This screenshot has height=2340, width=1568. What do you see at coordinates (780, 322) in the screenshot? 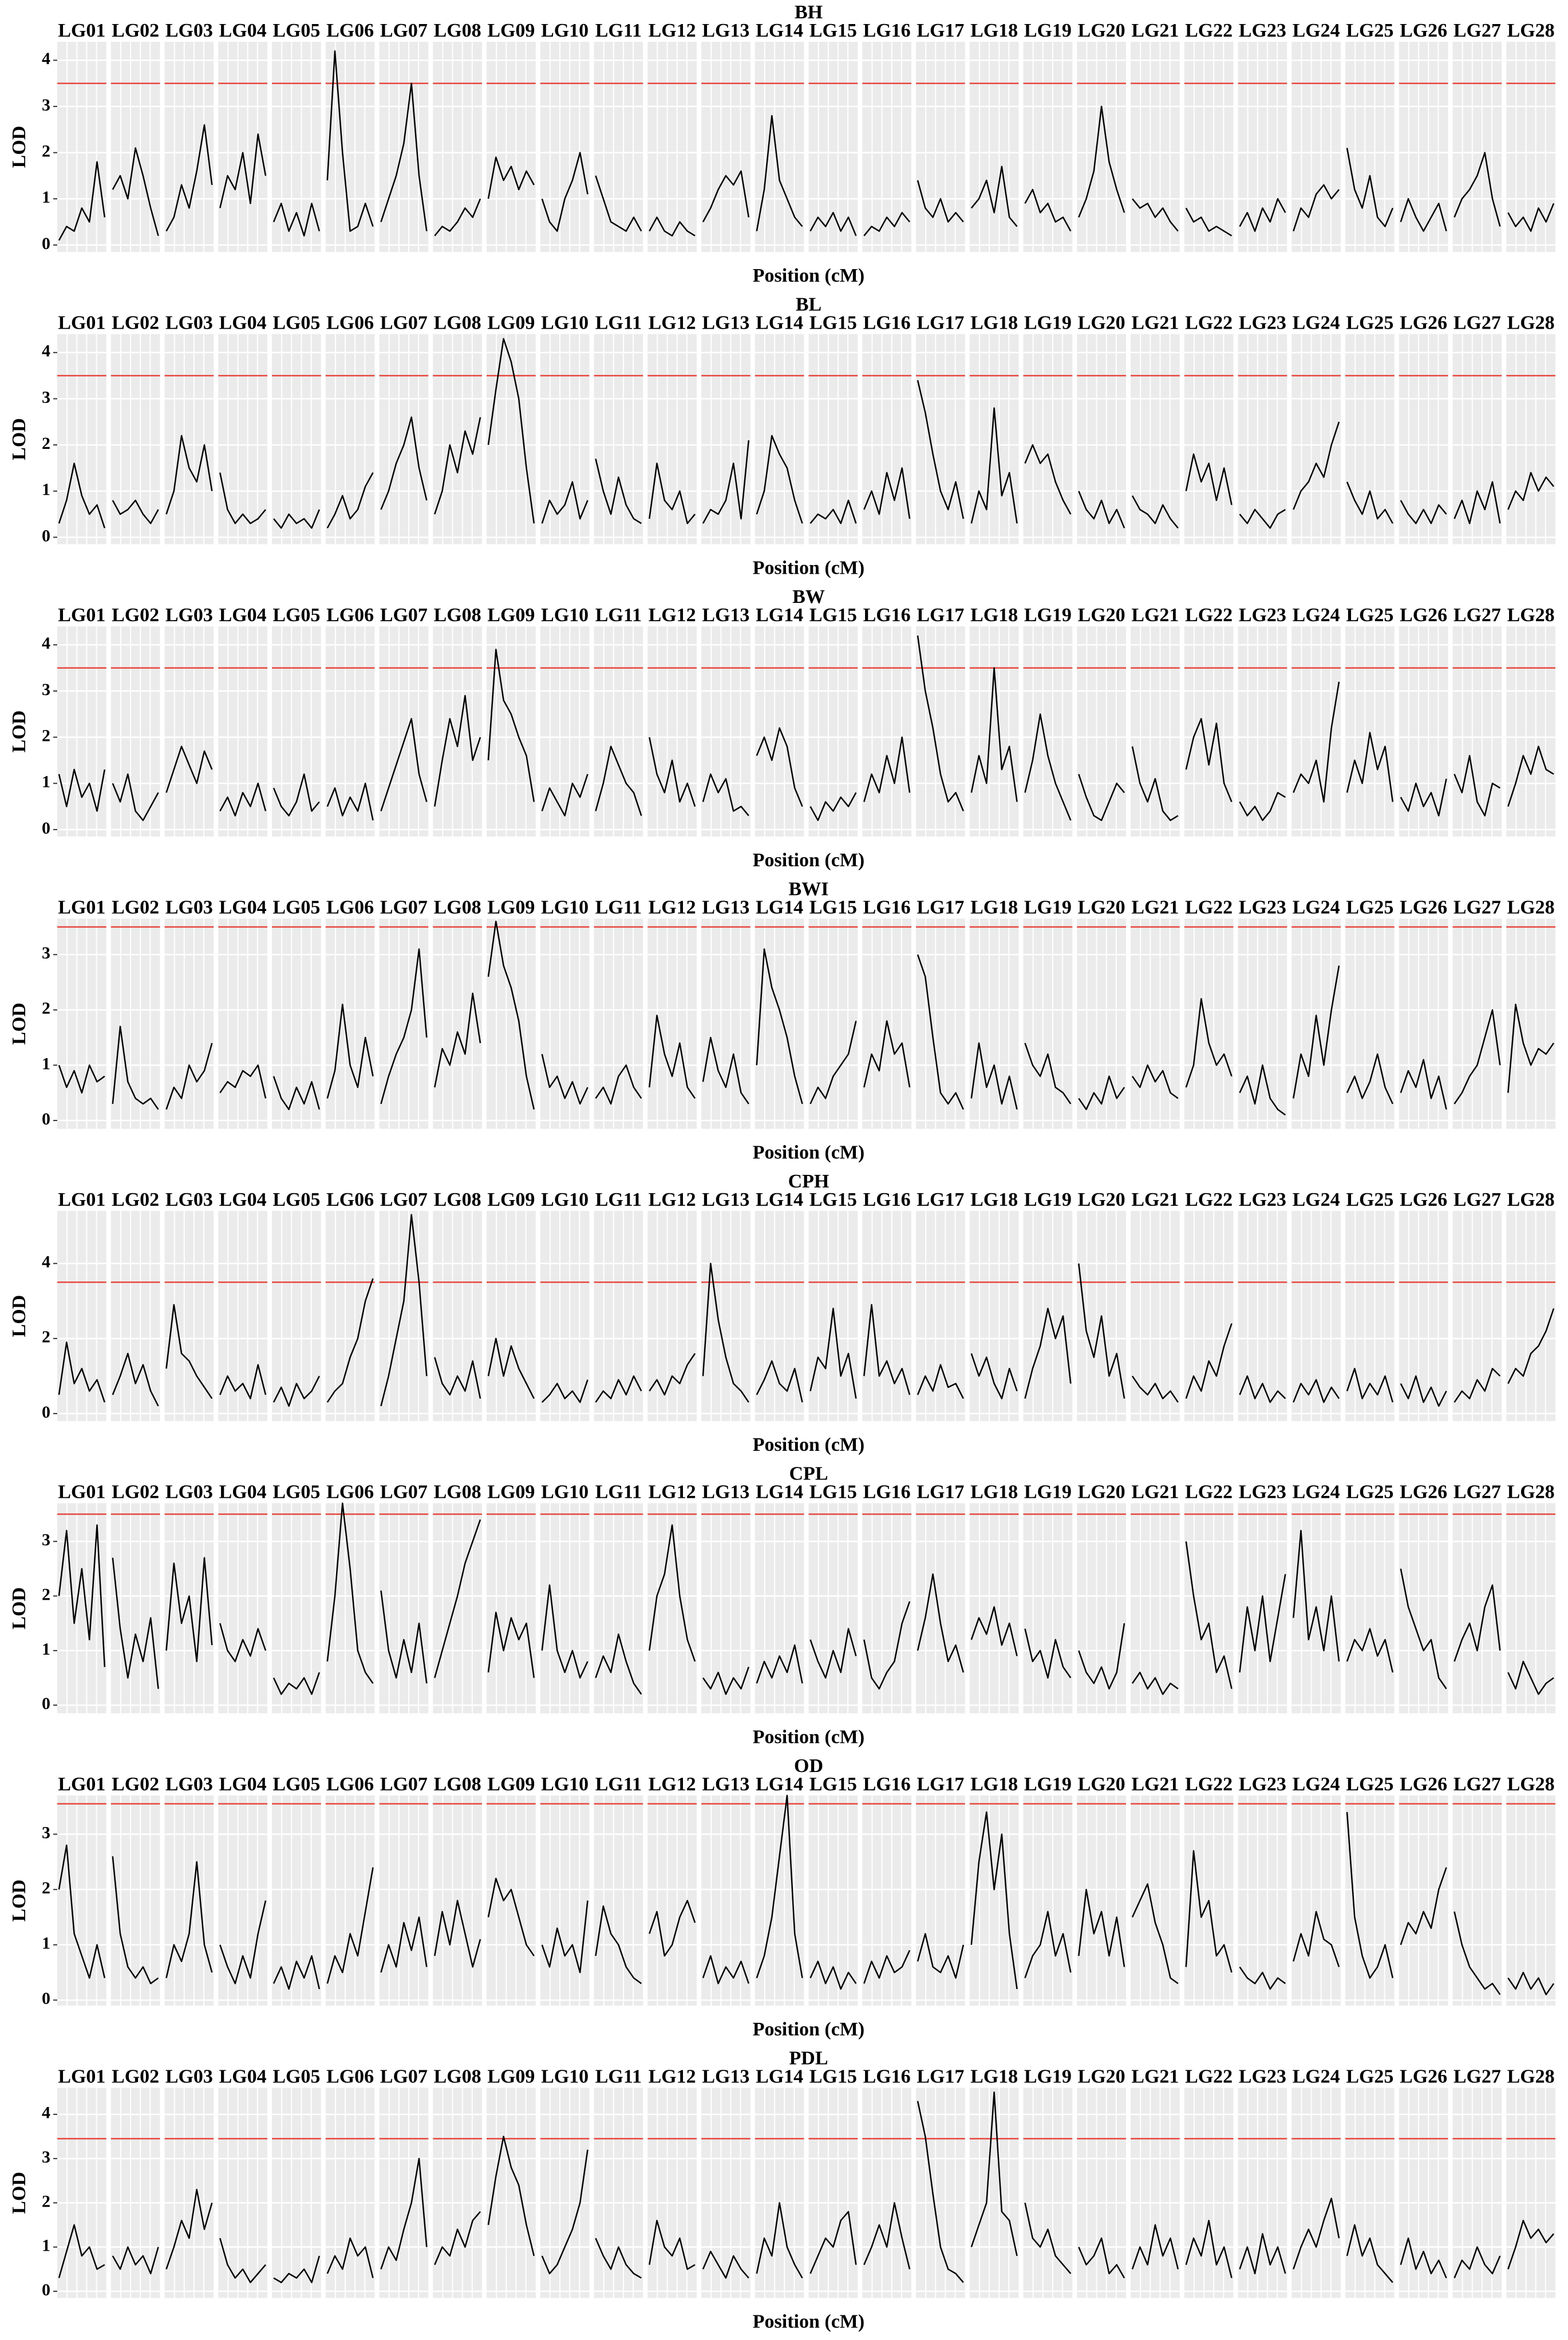
I see `facet-strip-label: LG14` at bounding box center [780, 322].